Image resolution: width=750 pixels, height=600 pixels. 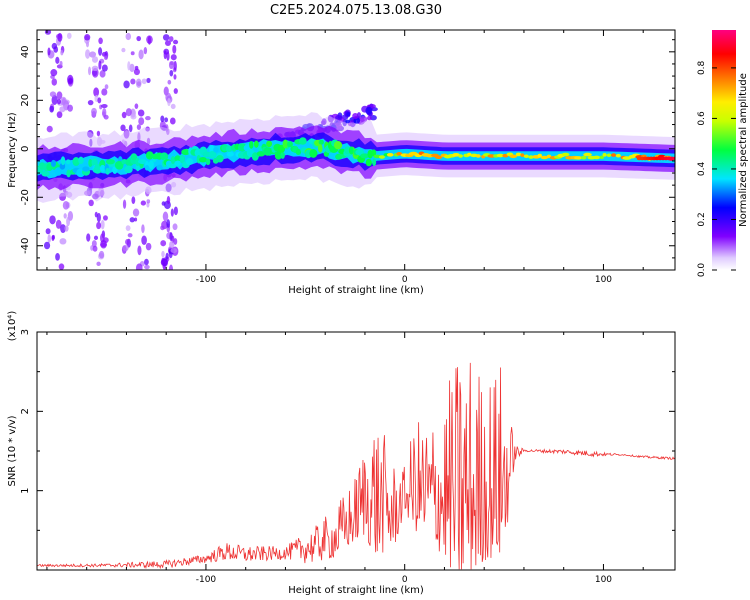 I want to click on colorbar-tick-label: 0.0, so click(x=702, y=270).